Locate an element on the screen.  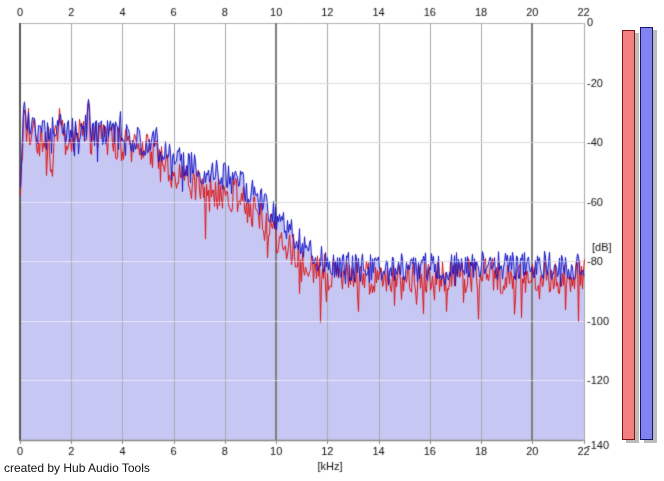
level-meter-left-red is located at coordinates (628, 235).